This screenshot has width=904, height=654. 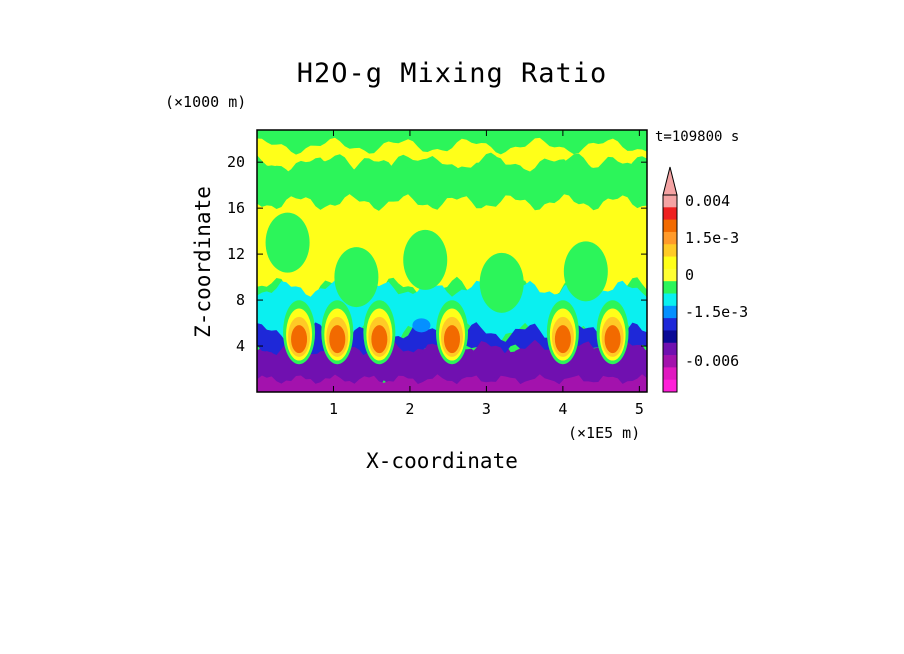 I want to click on y-unit-label: (×1000 m), so click(x=206, y=102).